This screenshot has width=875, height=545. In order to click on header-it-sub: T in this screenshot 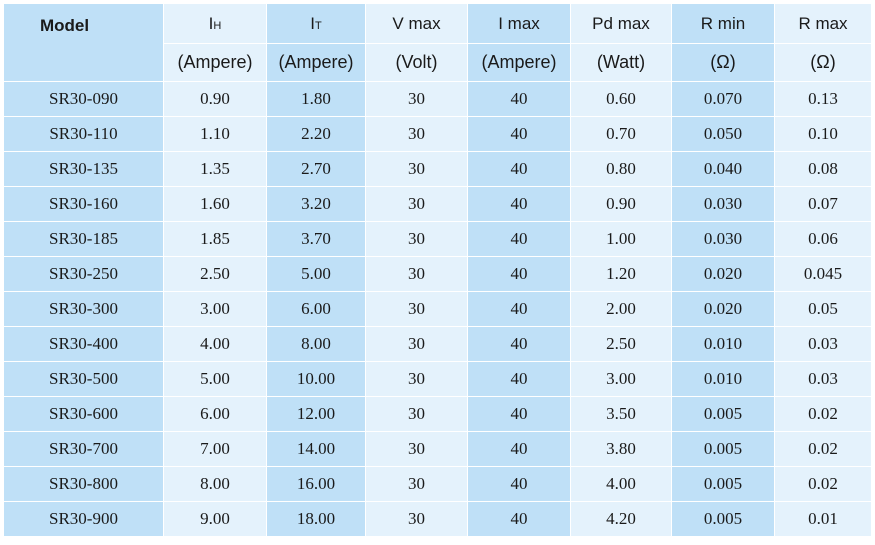, I will do `click(318, 25)`.